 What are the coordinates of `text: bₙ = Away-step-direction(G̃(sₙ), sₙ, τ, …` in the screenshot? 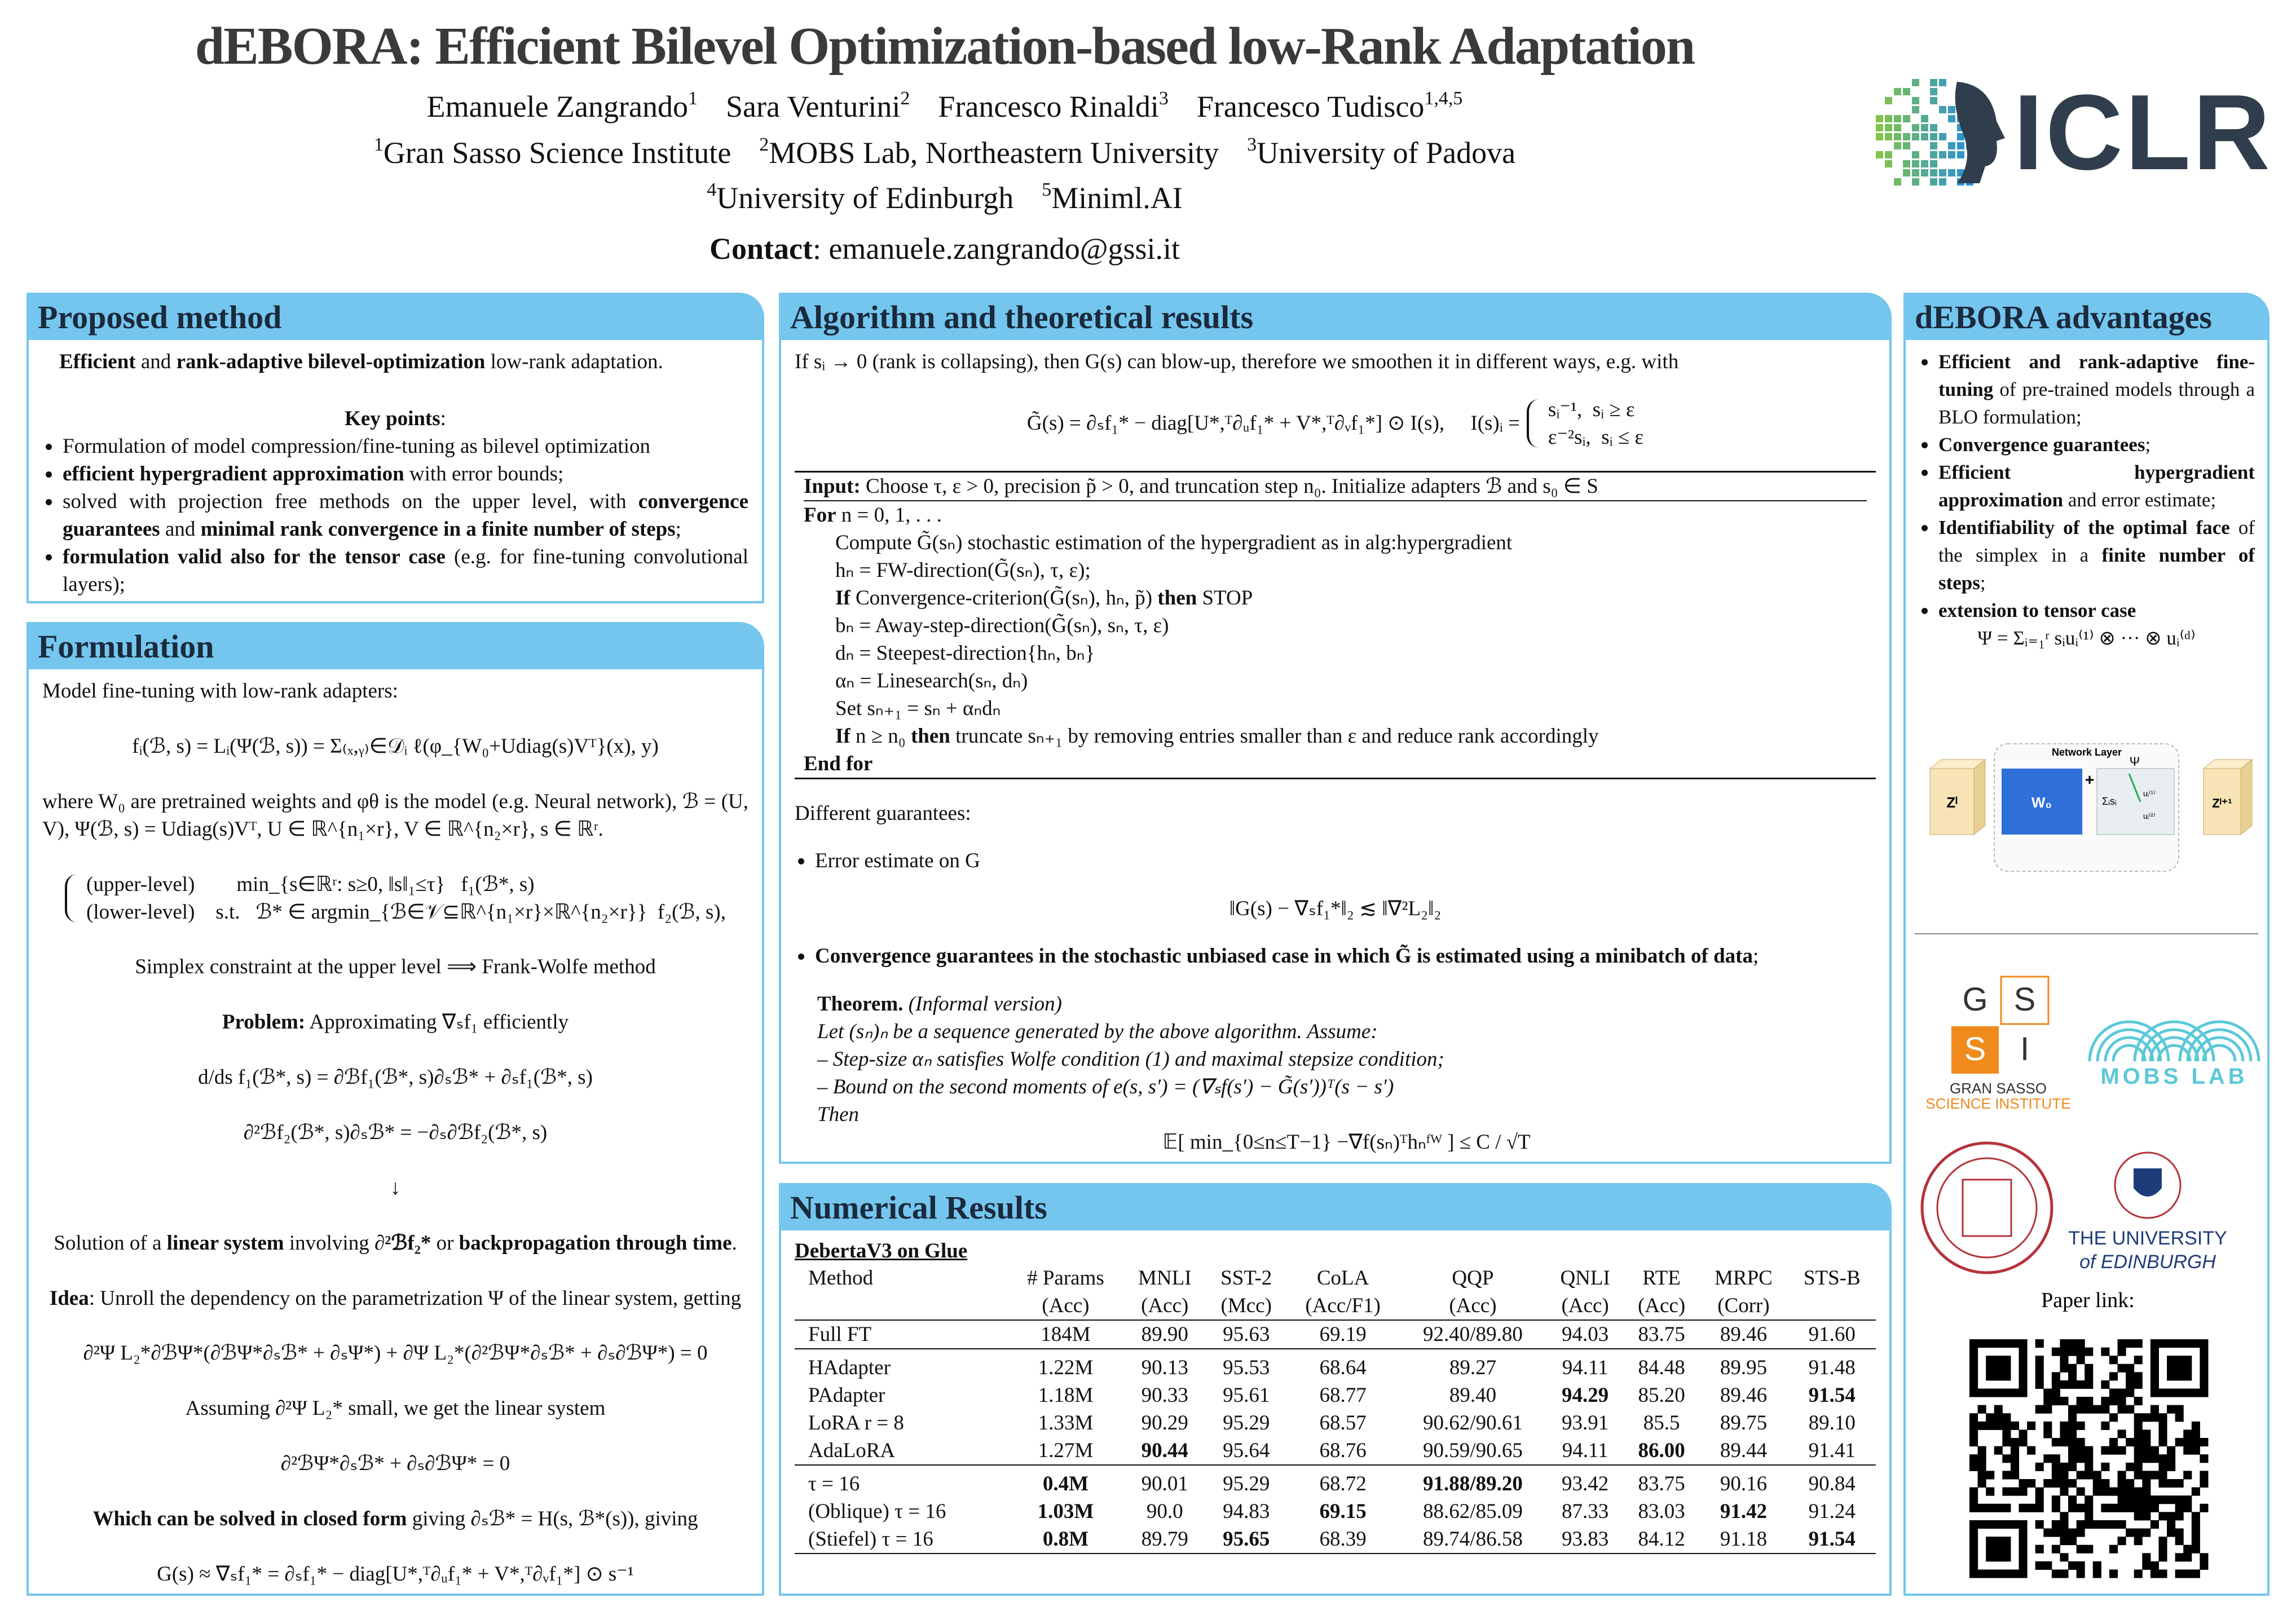 It's located at (1002, 626).